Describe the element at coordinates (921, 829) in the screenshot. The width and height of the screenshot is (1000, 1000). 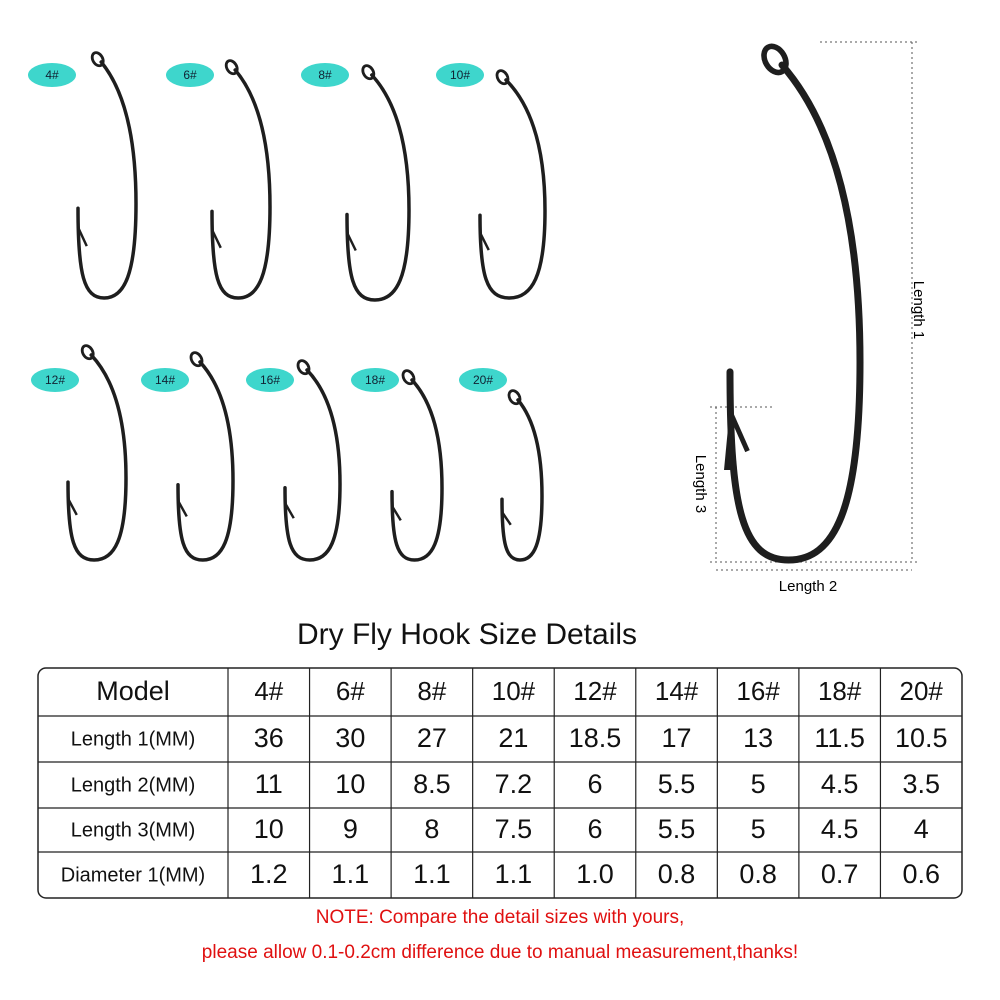
I see `table-cell: 4` at that location.